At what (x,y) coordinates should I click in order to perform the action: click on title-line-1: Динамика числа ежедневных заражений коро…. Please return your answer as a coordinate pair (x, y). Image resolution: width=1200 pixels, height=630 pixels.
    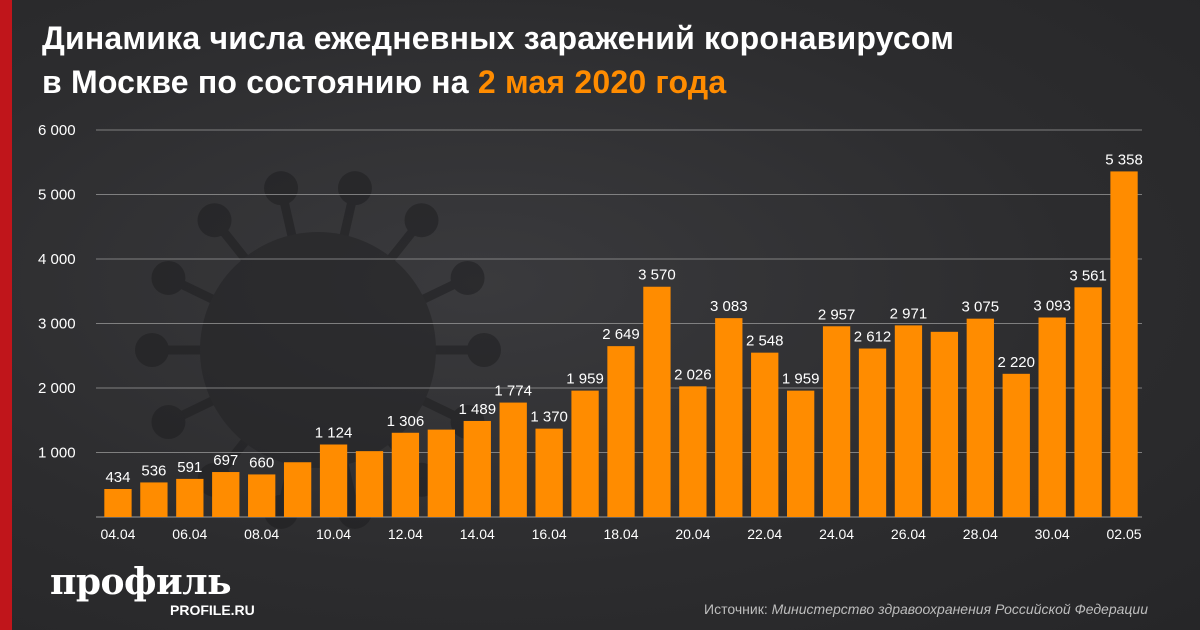
    Looking at the image, I should click on (498, 38).